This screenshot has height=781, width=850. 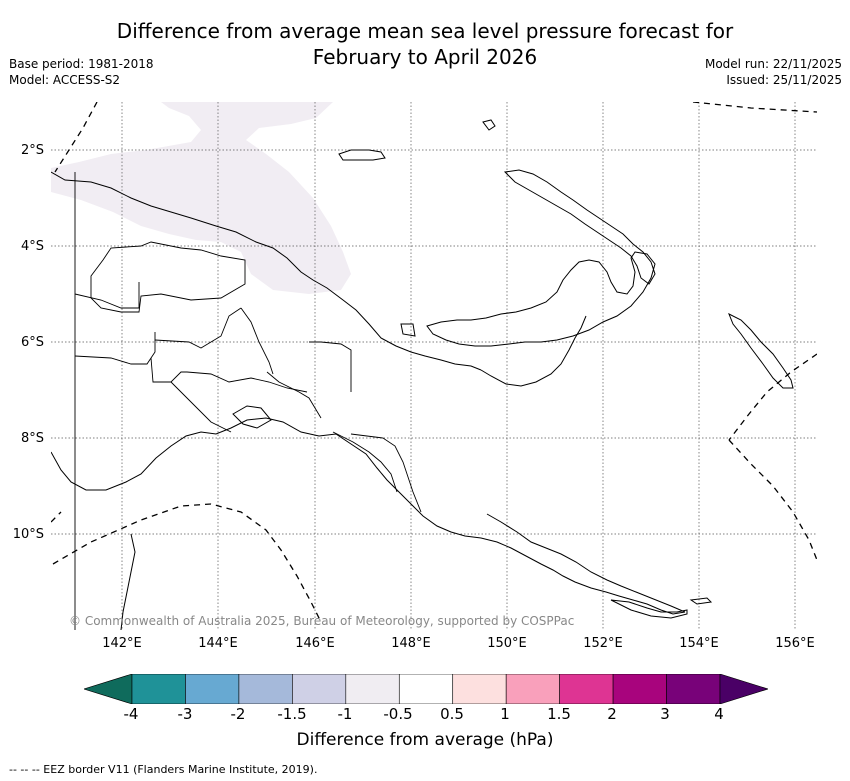 I want to click on meta-right: Model run: 22/11/2025 Issued: 25/11/2025, so click(x=773, y=72).